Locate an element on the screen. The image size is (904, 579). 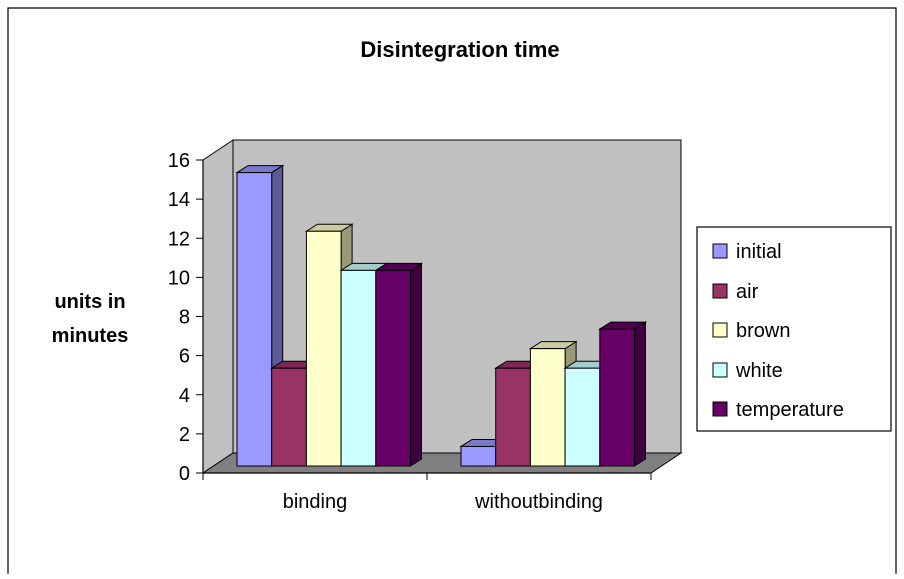
legend-item-white: white is located at coordinates (747, 371).